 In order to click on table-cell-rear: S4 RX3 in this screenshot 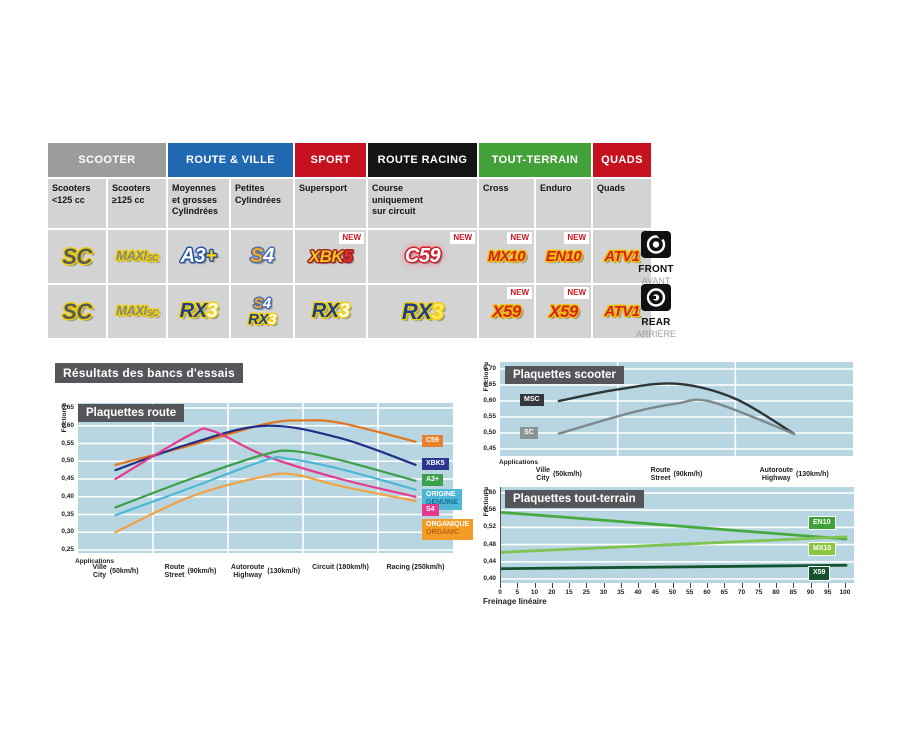, I will do `click(262, 311)`.